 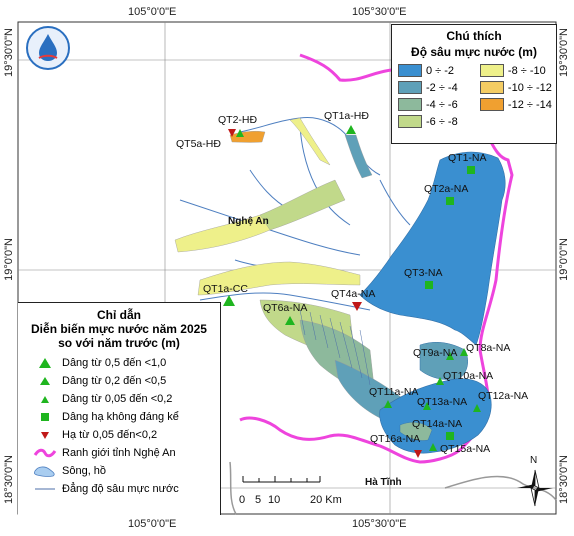 I want to click on station-label: QT2-HĐ, so click(x=238, y=120).